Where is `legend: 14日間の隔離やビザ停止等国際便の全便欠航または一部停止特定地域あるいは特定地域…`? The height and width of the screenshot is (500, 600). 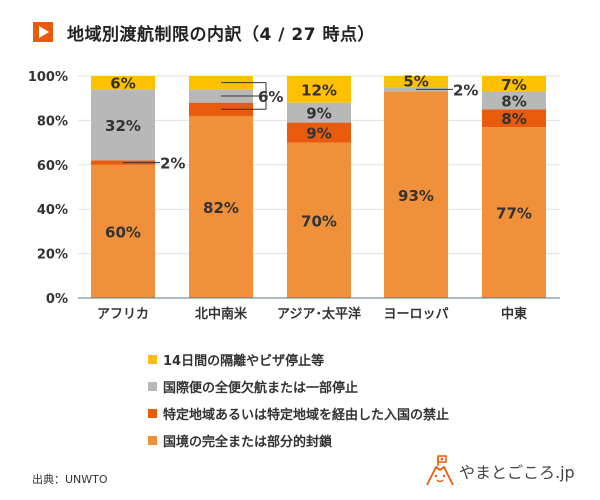
legend: 14日間の隔離やビザ停止等国際便の全便欠航または一部停止特定地域あるいは特定地域… is located at coordinates (298, 400).